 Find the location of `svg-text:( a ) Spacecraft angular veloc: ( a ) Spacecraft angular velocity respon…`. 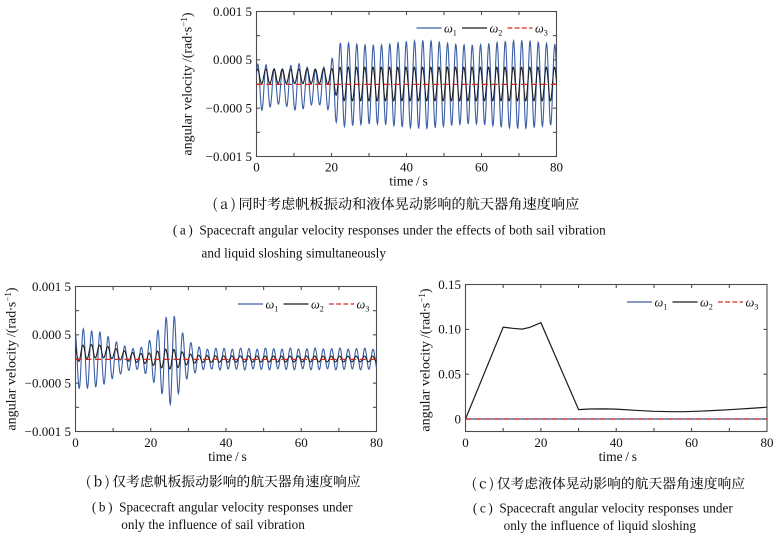

svg-text:( a ) Spacecraft angular veloc: ( a ) Spacecraft angular velocity respon… is located at coordinates (389, 230).